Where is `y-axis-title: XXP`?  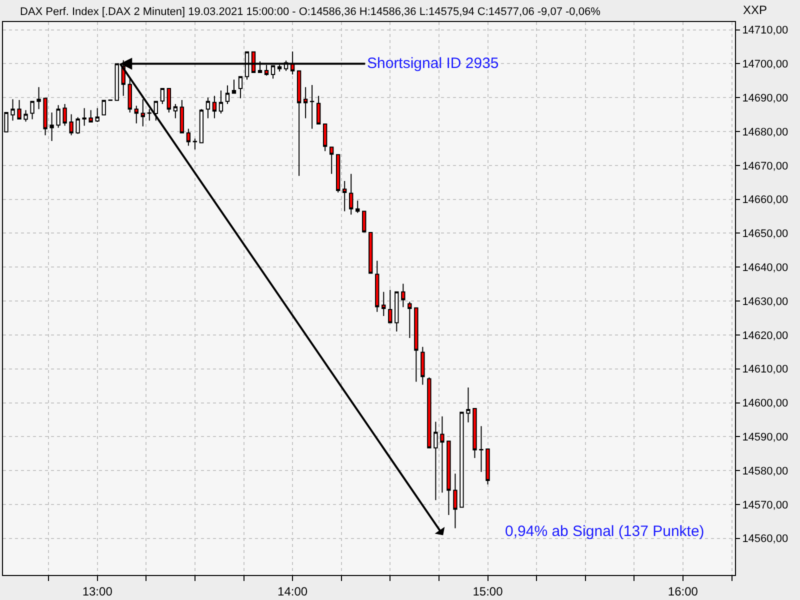
y-axis-title: XXP is located at coordinates (755, 10).